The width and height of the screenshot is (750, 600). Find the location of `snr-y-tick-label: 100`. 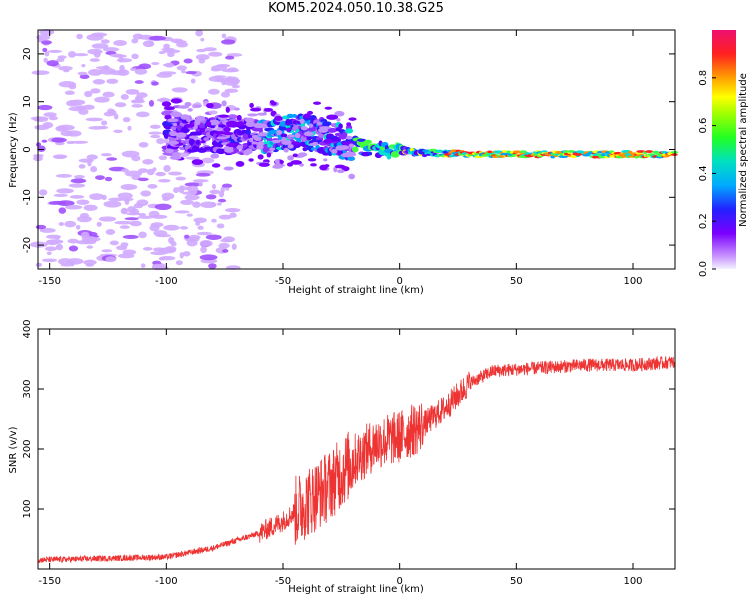

snr-y-tick-label: 100 is located at coordinates (27, 508).